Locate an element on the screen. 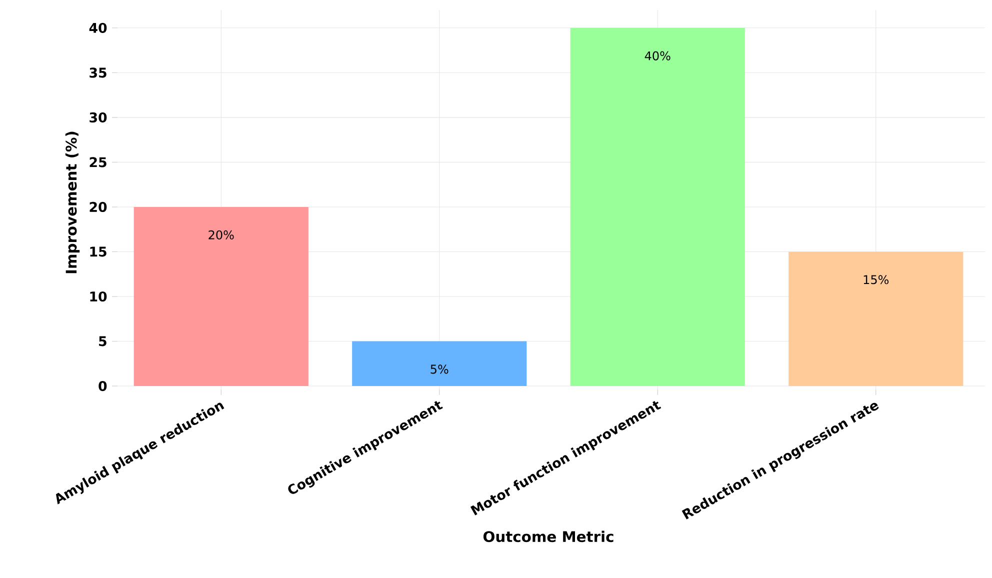 Image resolution: width=992 pixels, height=578 pixels. x-axis-title: Outcome Metric is located at coordinates (548, 536).